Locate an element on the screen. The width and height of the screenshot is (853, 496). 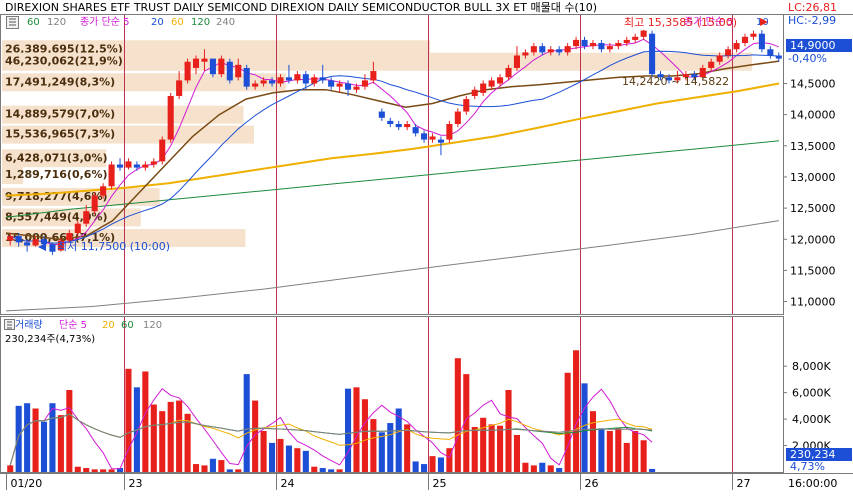
volume-profile-label: 15,536,965(7,3%) is located at coordinates (60, 134).